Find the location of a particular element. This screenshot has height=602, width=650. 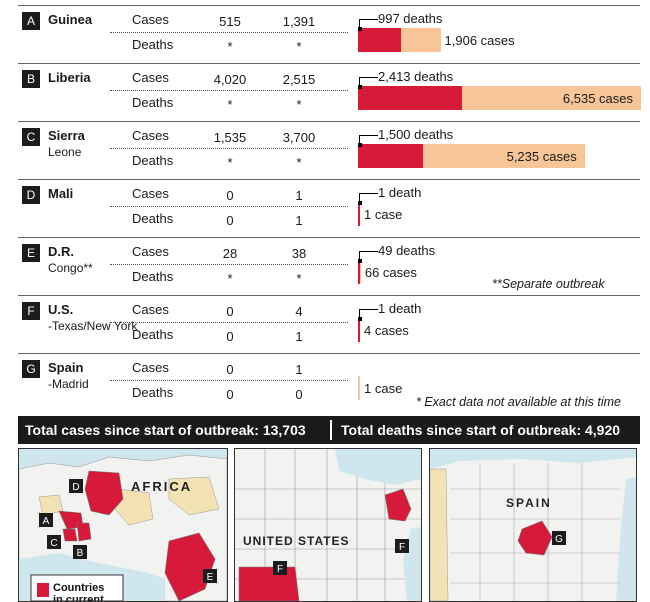

country-name-text: Spain is located at coordinates (66, 367).